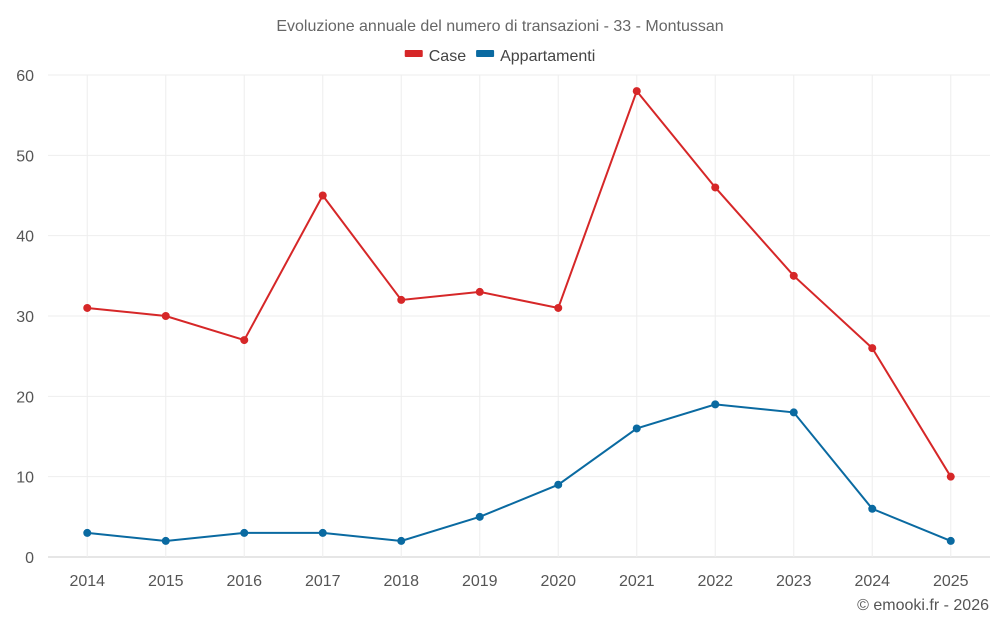 This screenshot has width=1000, height=630. What do you see at coordinates (547, 56) in the screenshot?
I see `legend-label: Appartamenti` at bounding box center [547, 56].